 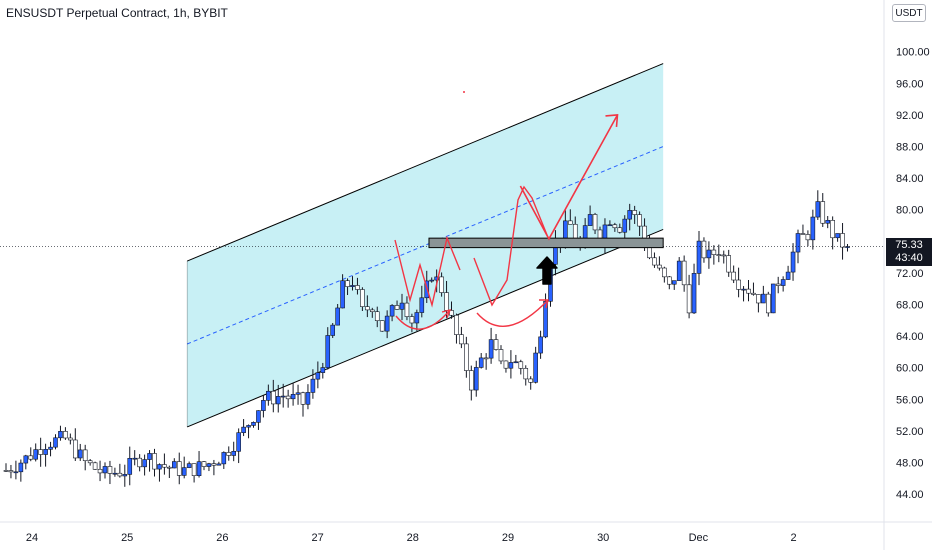 What do you see at coordinates (910, 306) in the screenshot?
I see `y-tick-label: 68.00` at bounding box center [910, 306].